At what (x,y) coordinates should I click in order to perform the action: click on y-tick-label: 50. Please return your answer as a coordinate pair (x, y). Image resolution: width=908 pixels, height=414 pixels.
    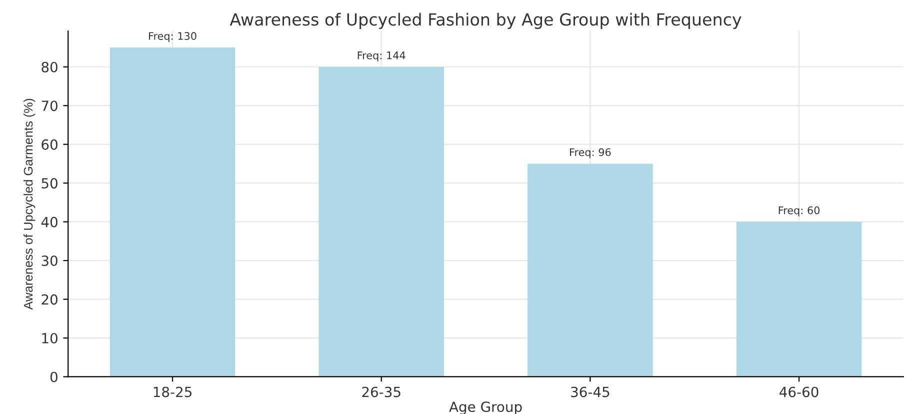
    Looking at the image, I should click on (50, 183).